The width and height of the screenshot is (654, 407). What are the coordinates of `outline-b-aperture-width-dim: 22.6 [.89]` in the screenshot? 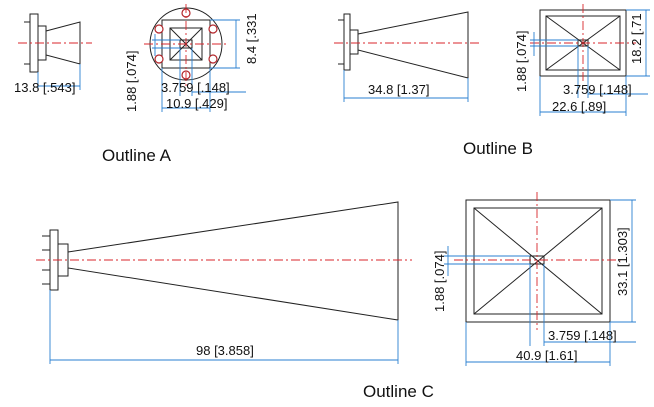 It's located at (579, 106).